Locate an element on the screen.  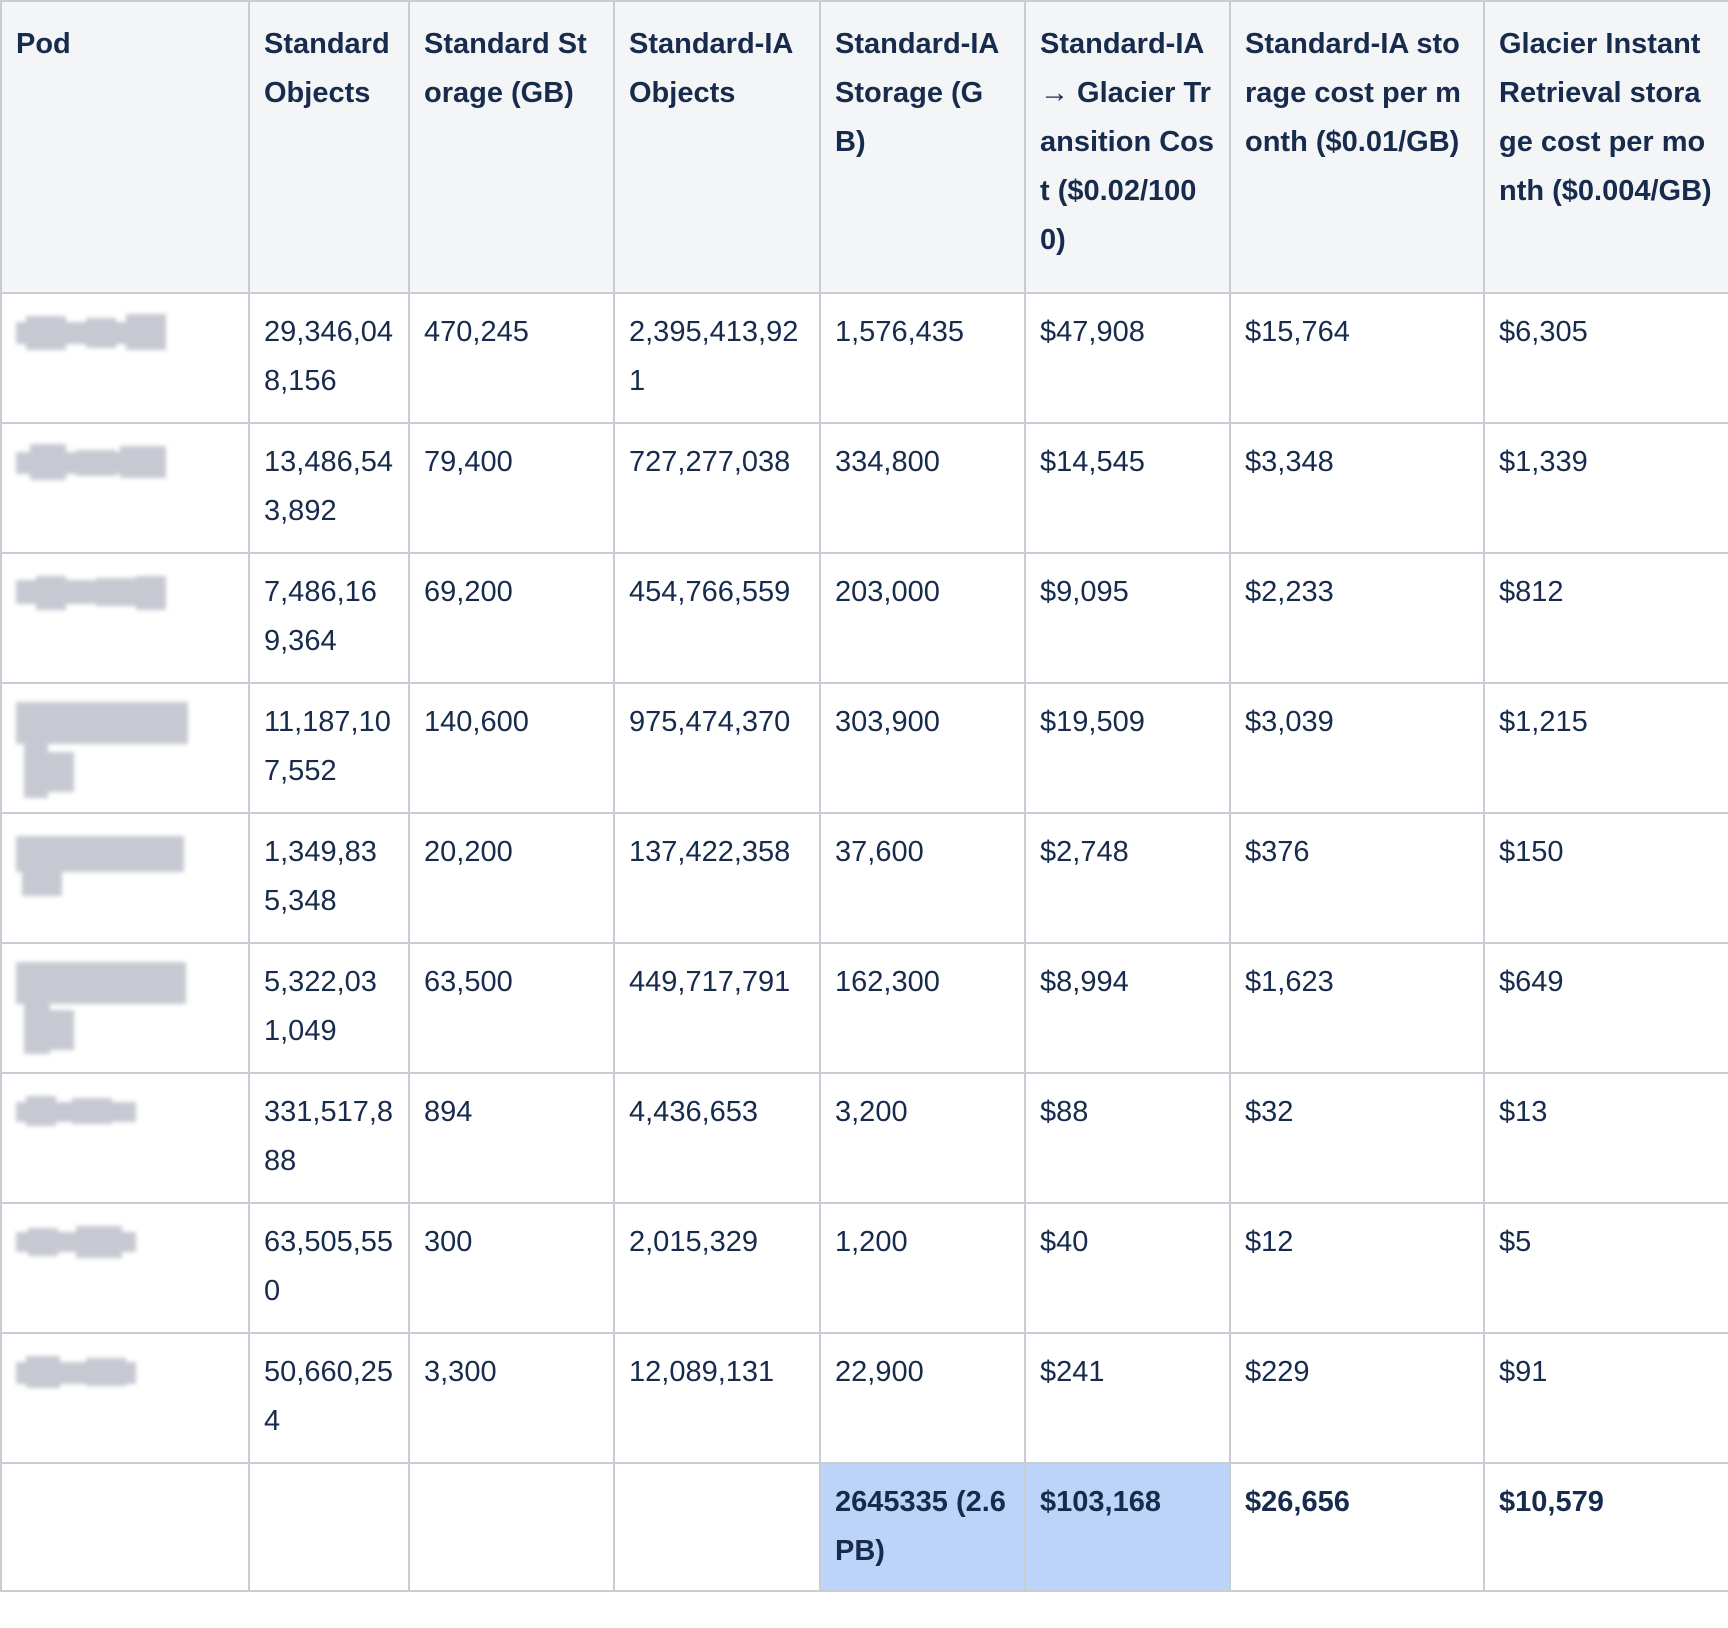
standard-ia-objects-cell: 975,474,370 is located at coordinates (717, 748).